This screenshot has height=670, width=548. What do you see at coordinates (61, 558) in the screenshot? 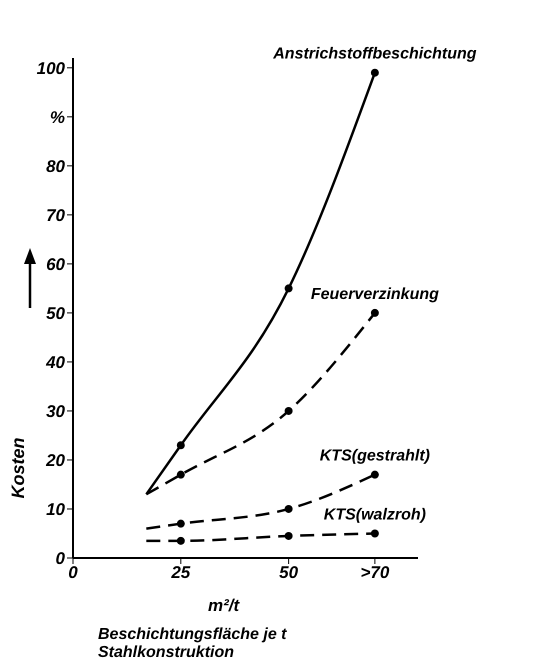
I see `y-tick-label: 0` at bounding box center [61, 558].